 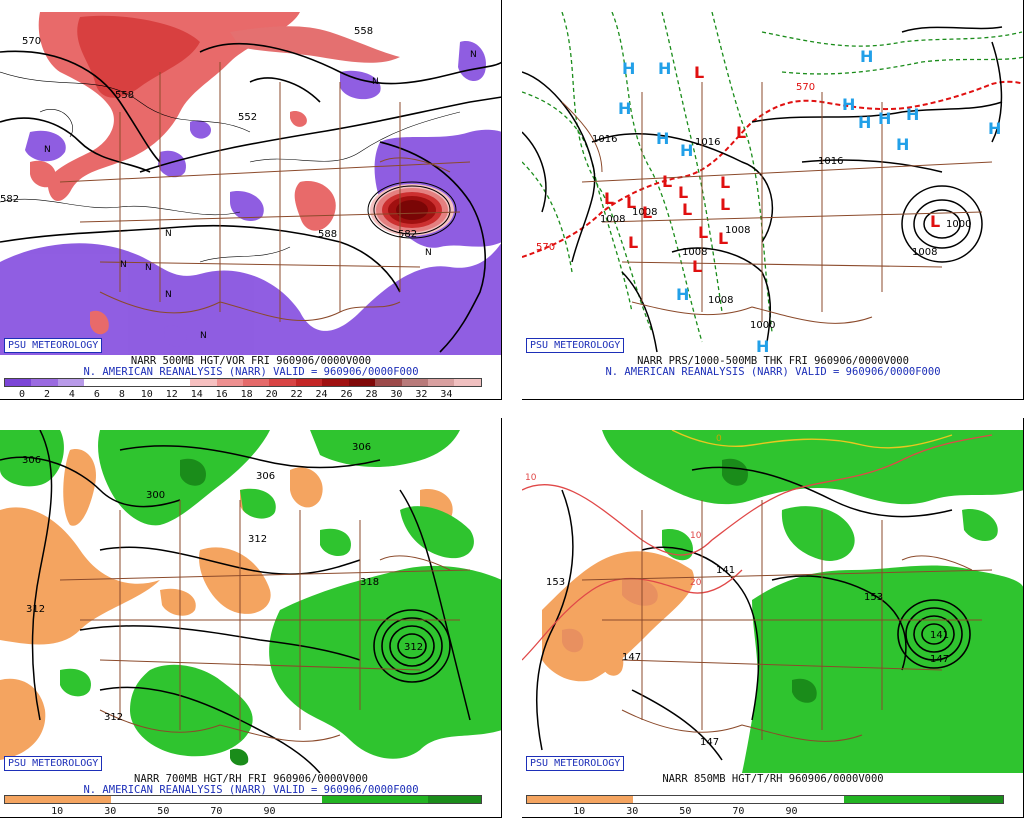 I want to click on isobar-label: 1016, so click(x=830, y=161).